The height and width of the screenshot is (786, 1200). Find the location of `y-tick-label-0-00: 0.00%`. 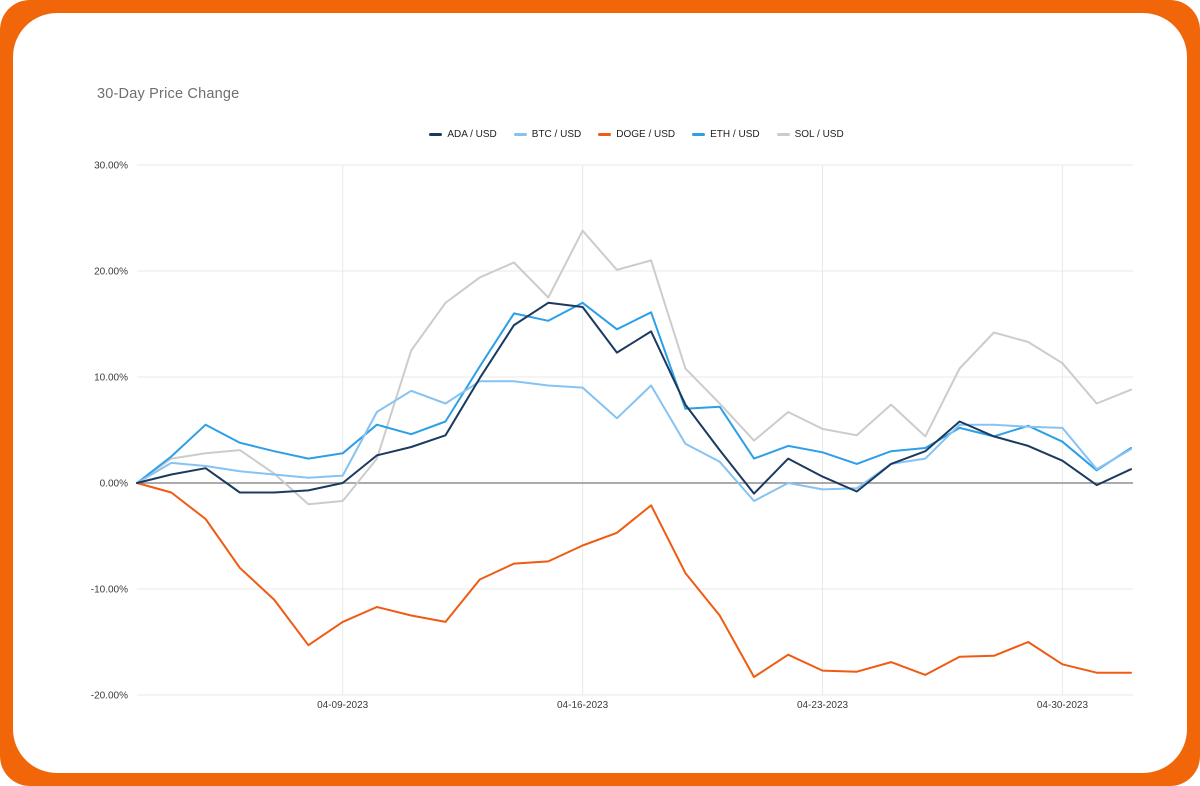

y-tick-label-0-00: 0.00% is located at coordinates (114, 484).